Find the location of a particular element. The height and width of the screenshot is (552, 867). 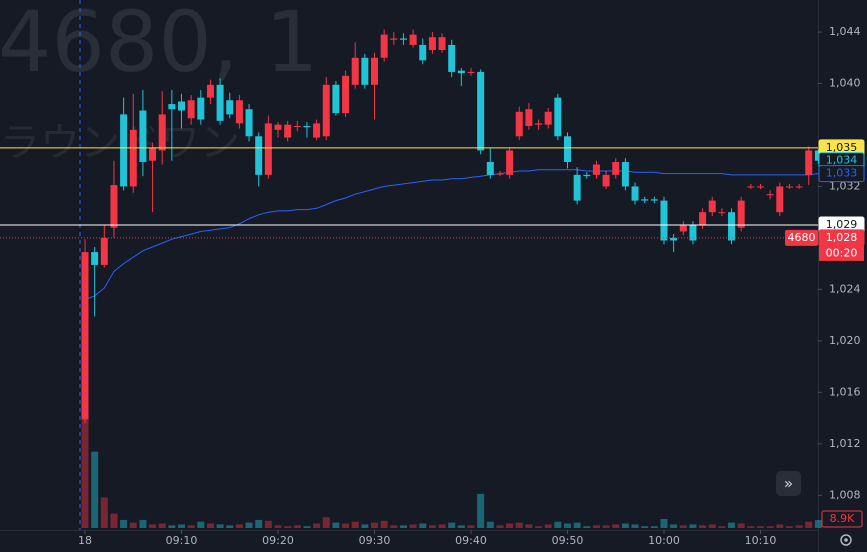

volume-label-box is located at coordinates (842, 519).